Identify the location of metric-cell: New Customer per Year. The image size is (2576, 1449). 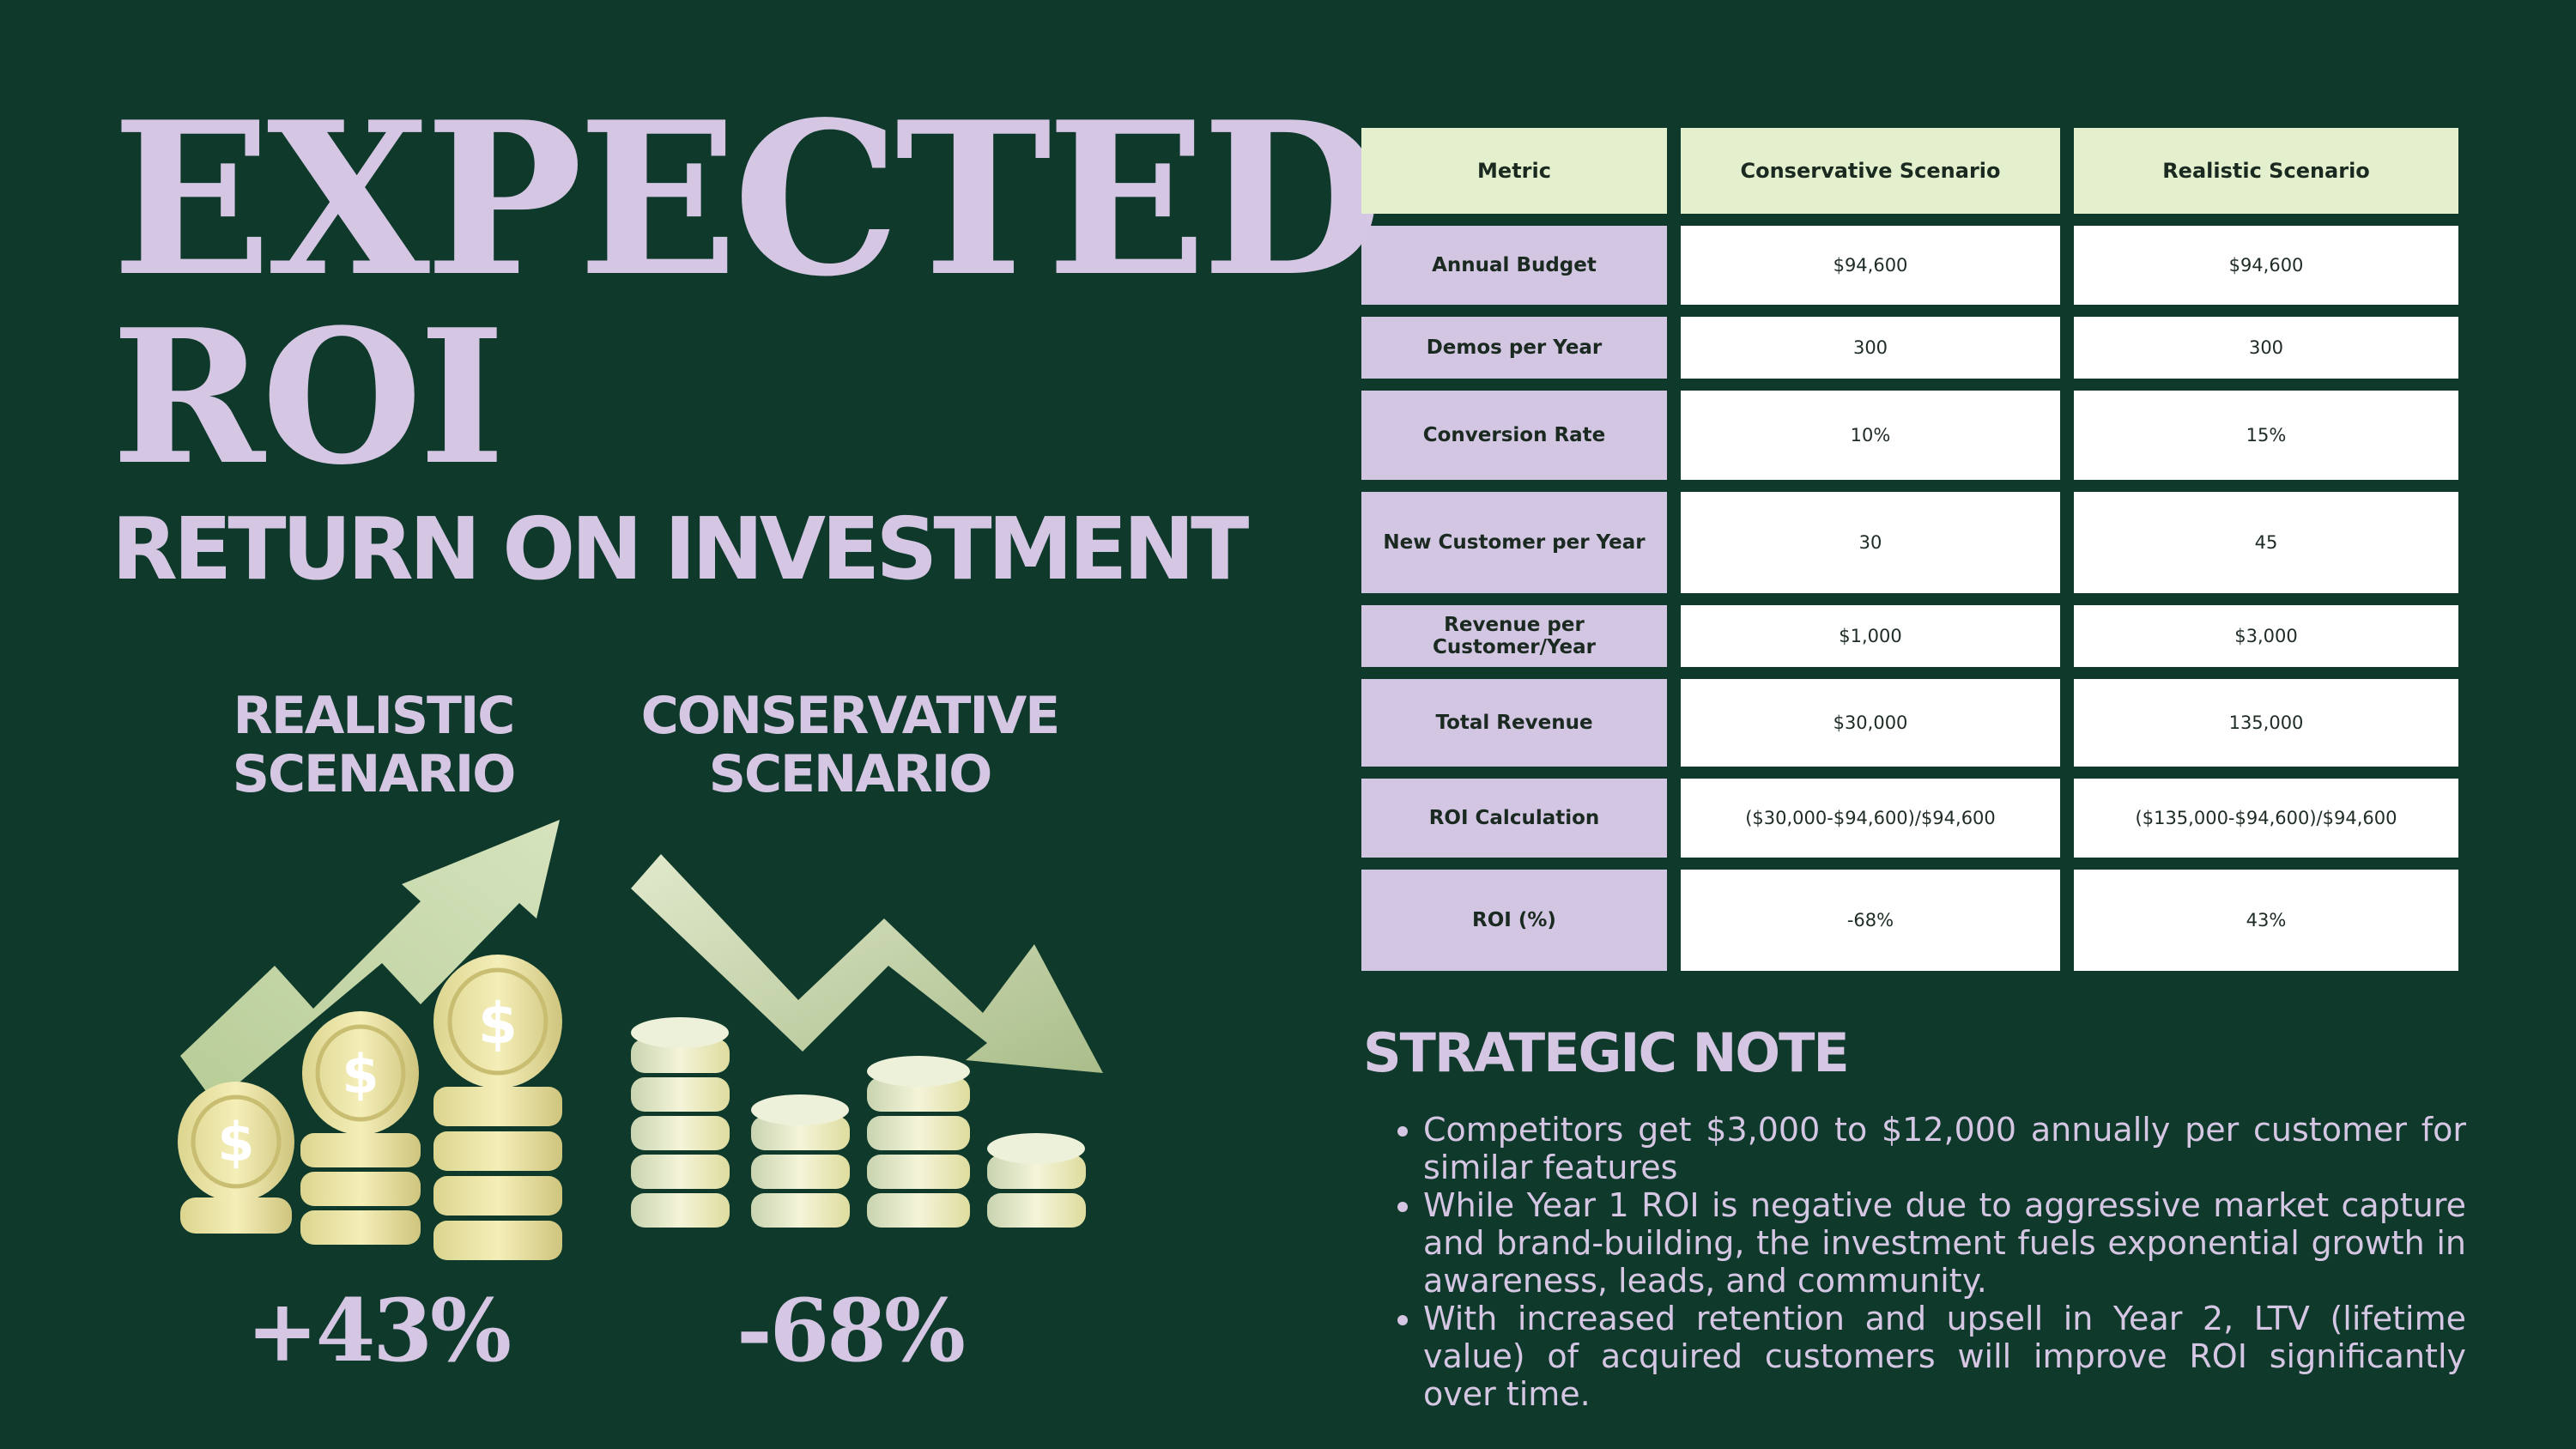
(1514, 542).